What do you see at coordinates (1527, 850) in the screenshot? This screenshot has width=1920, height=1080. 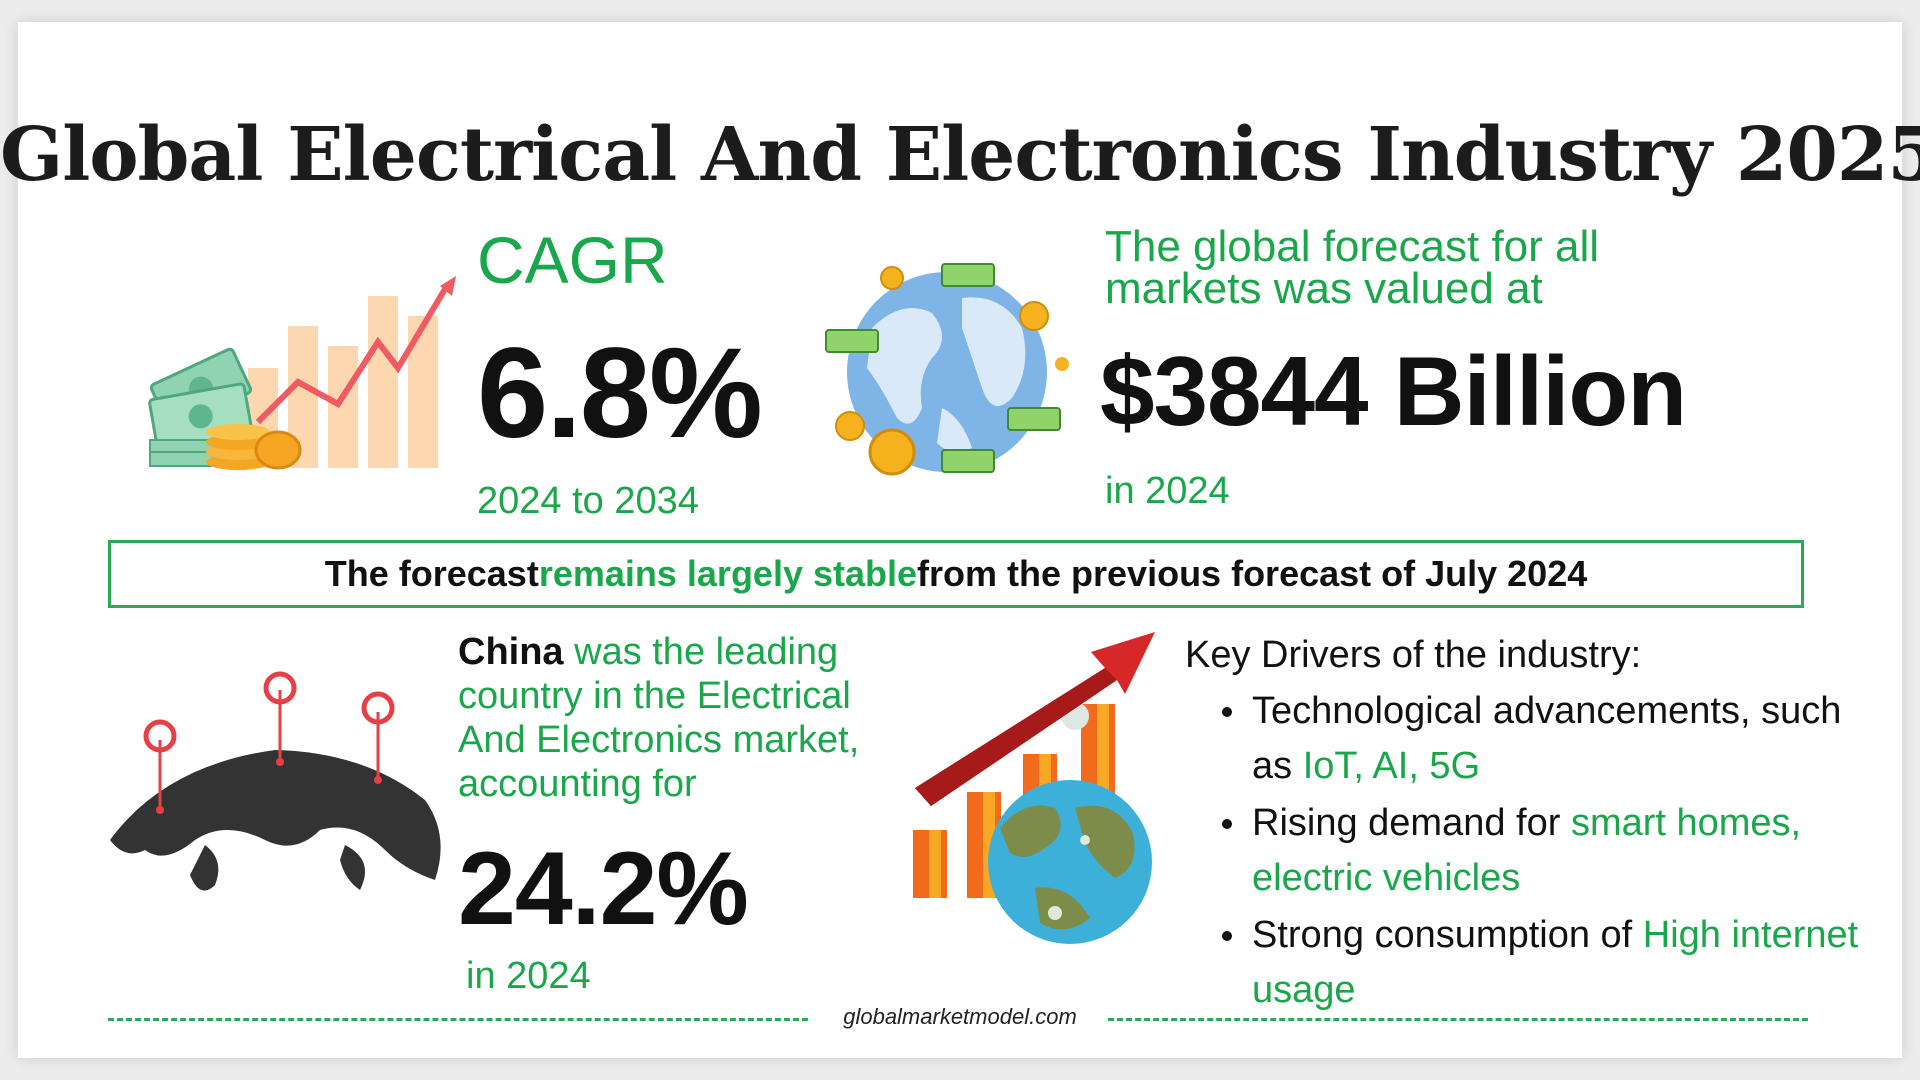 I see `driver-highlight: smart homes, electric vehicles` at bounding box center [1527, 850].